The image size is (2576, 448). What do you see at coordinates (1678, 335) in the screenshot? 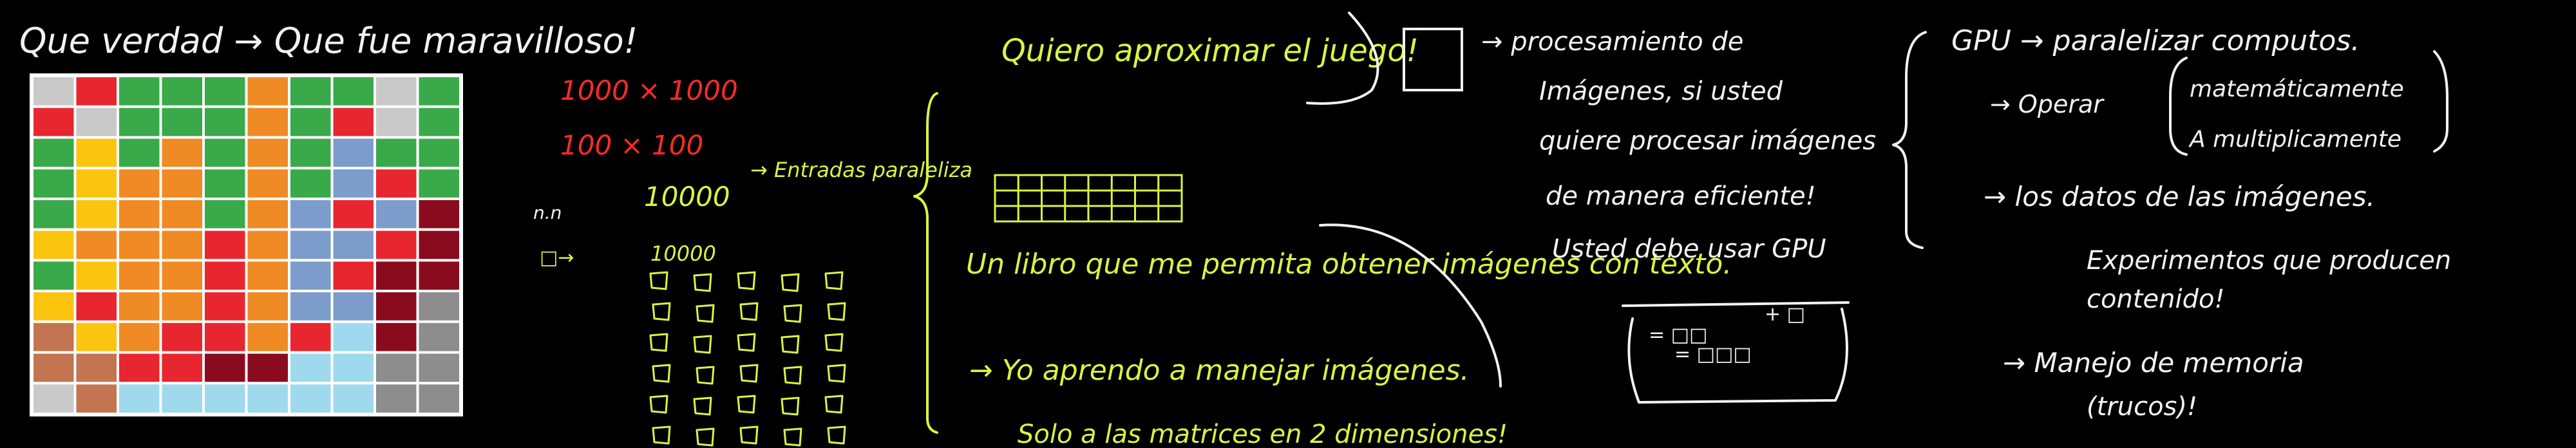
I see `box-line1-left: = □□` at bounding box center [1678, 335].